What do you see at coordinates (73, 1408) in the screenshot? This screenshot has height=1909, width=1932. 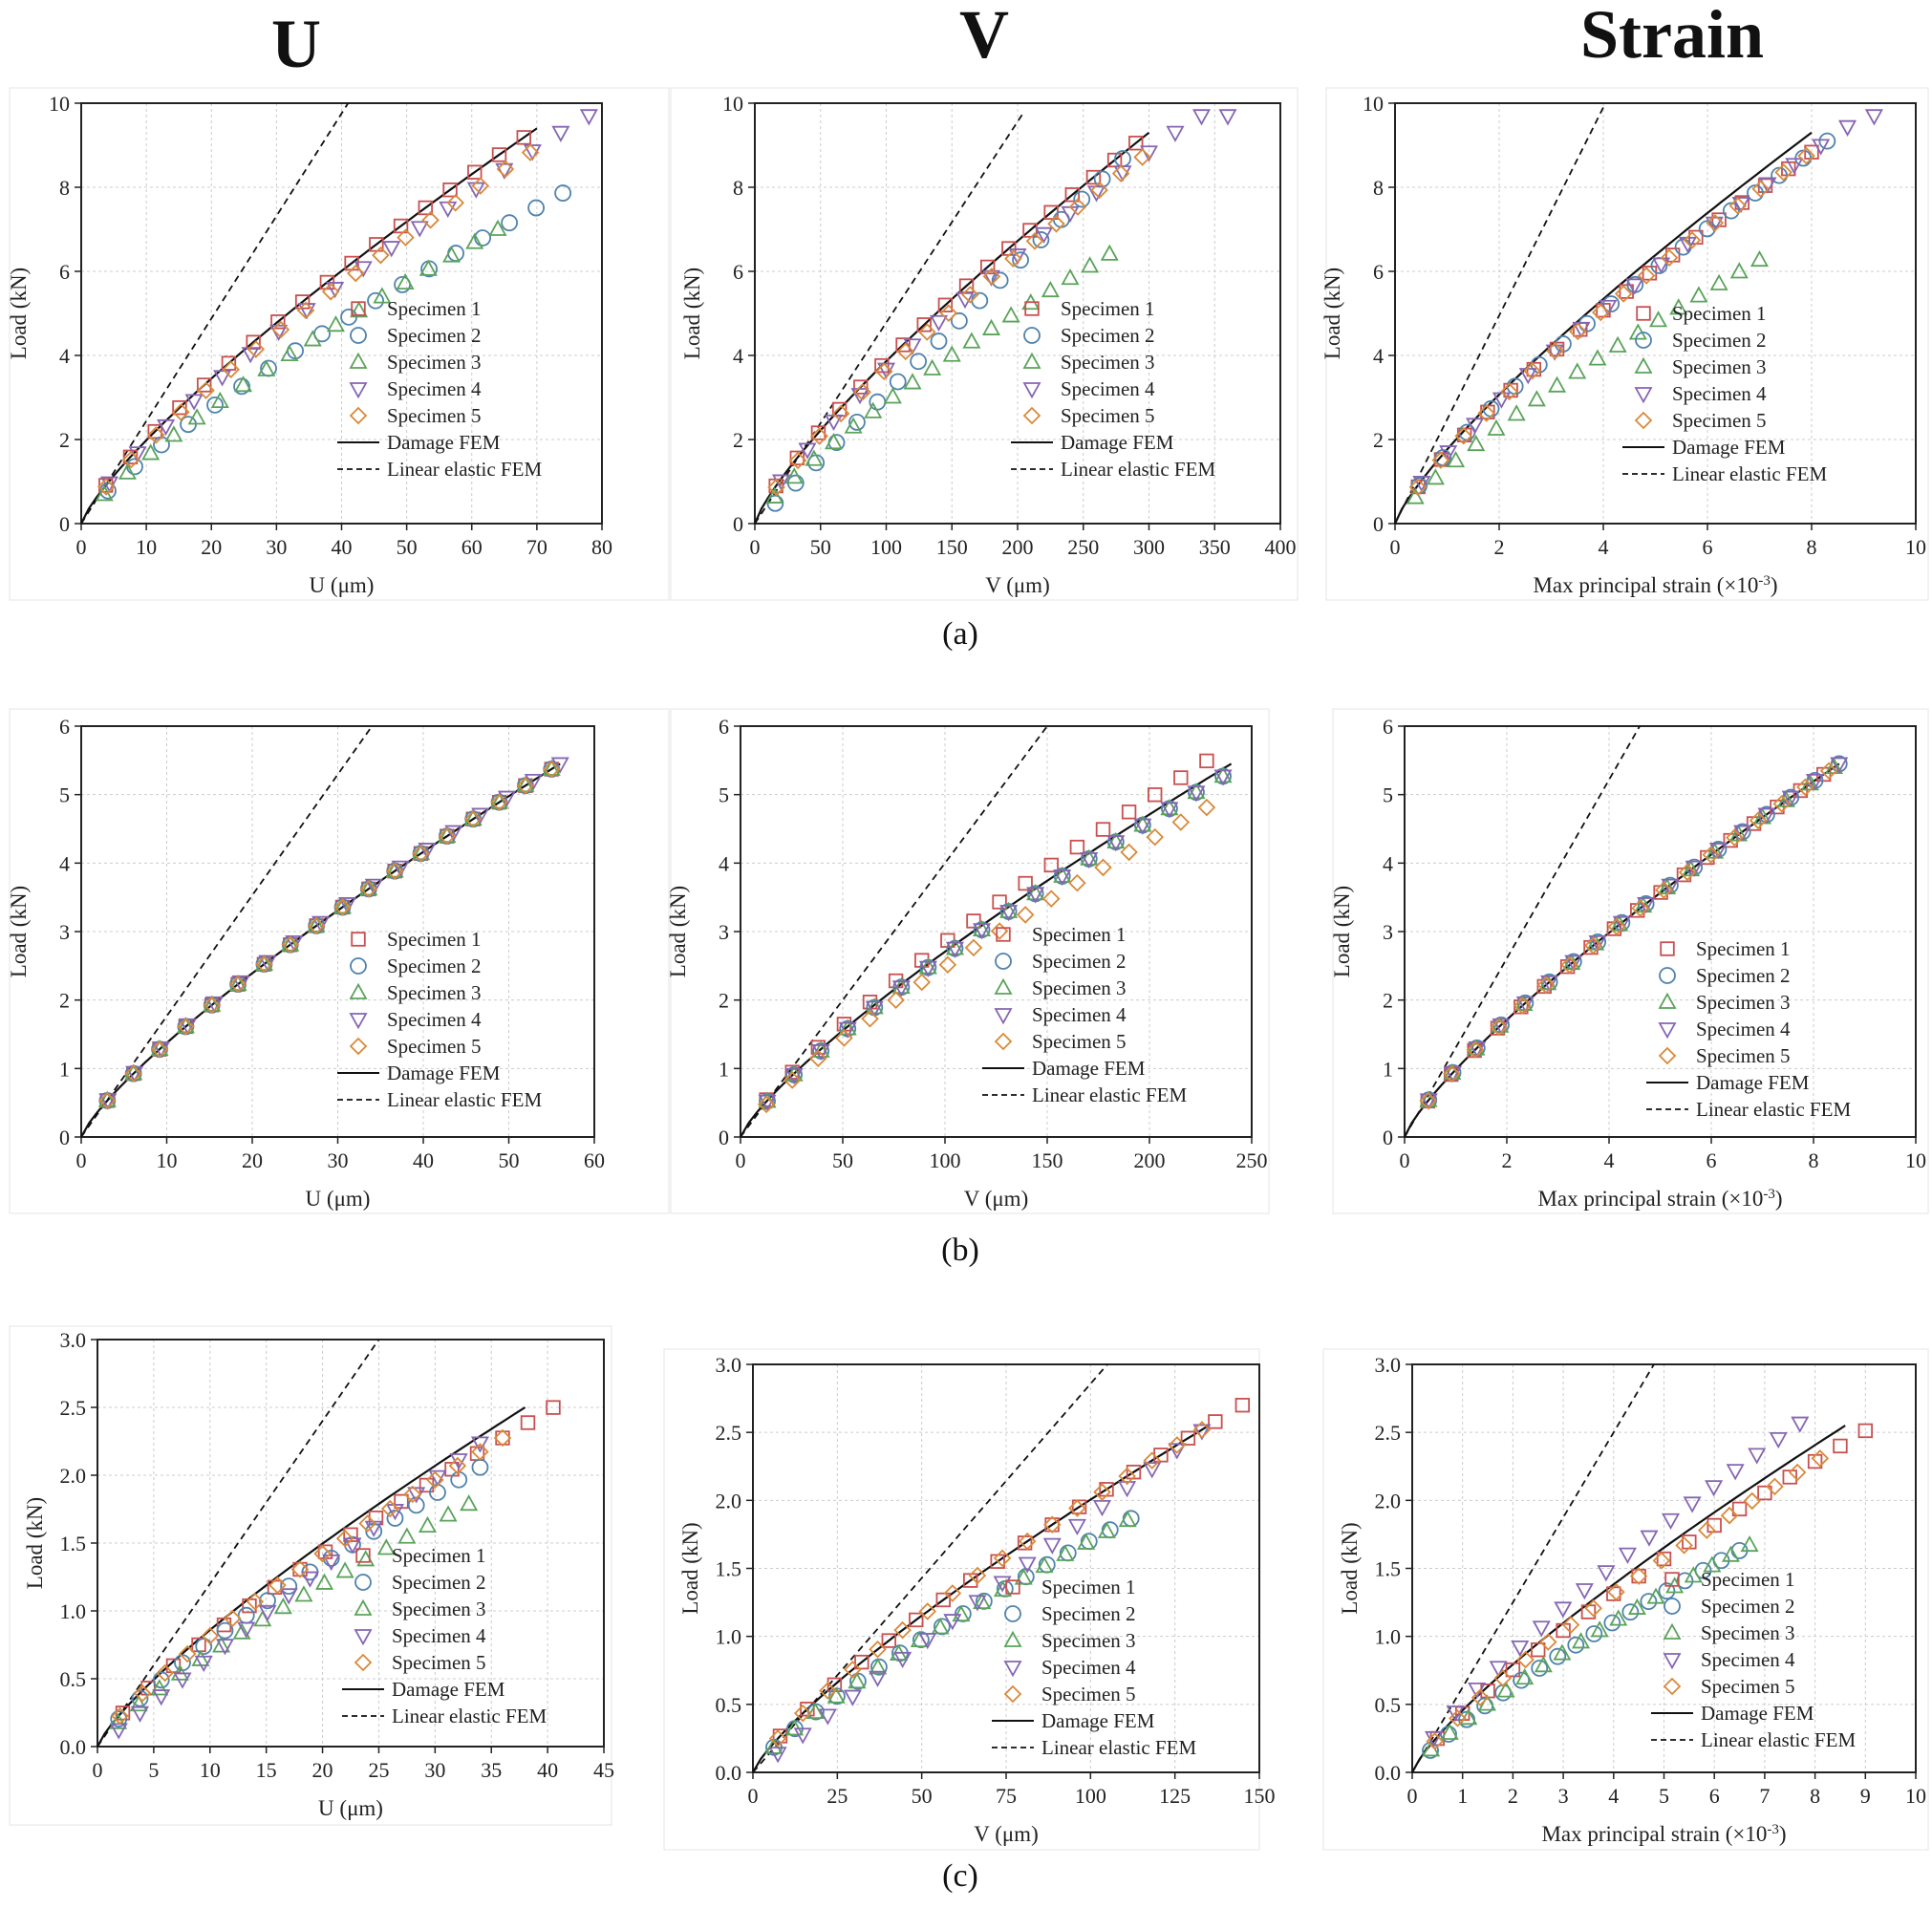 I see `y-tick-label: 2.5` at bounding box center [73, 1408].